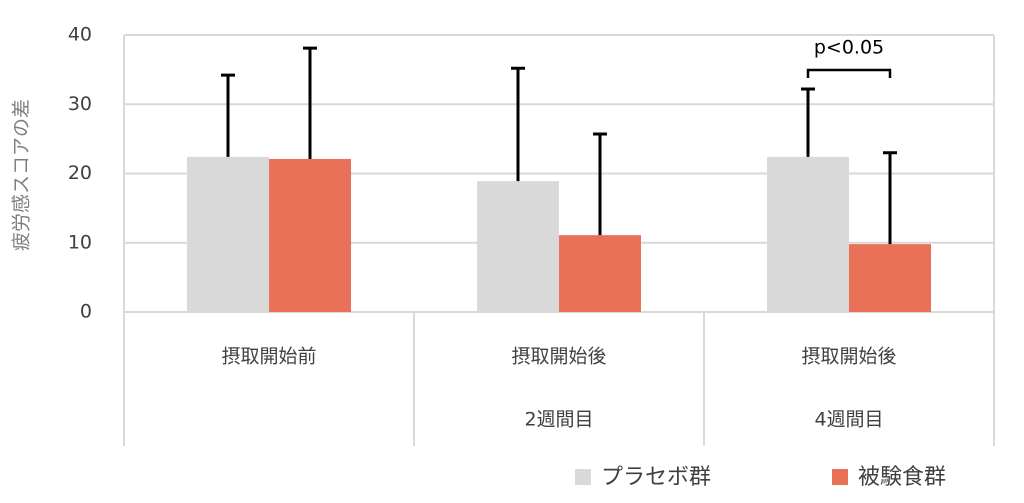 Image resolution: width=1024 pixels, height=503 pixels. Describe the element at coordinates (80, 35) in the screenshot. I see `y-tick-label: 40` at that location.